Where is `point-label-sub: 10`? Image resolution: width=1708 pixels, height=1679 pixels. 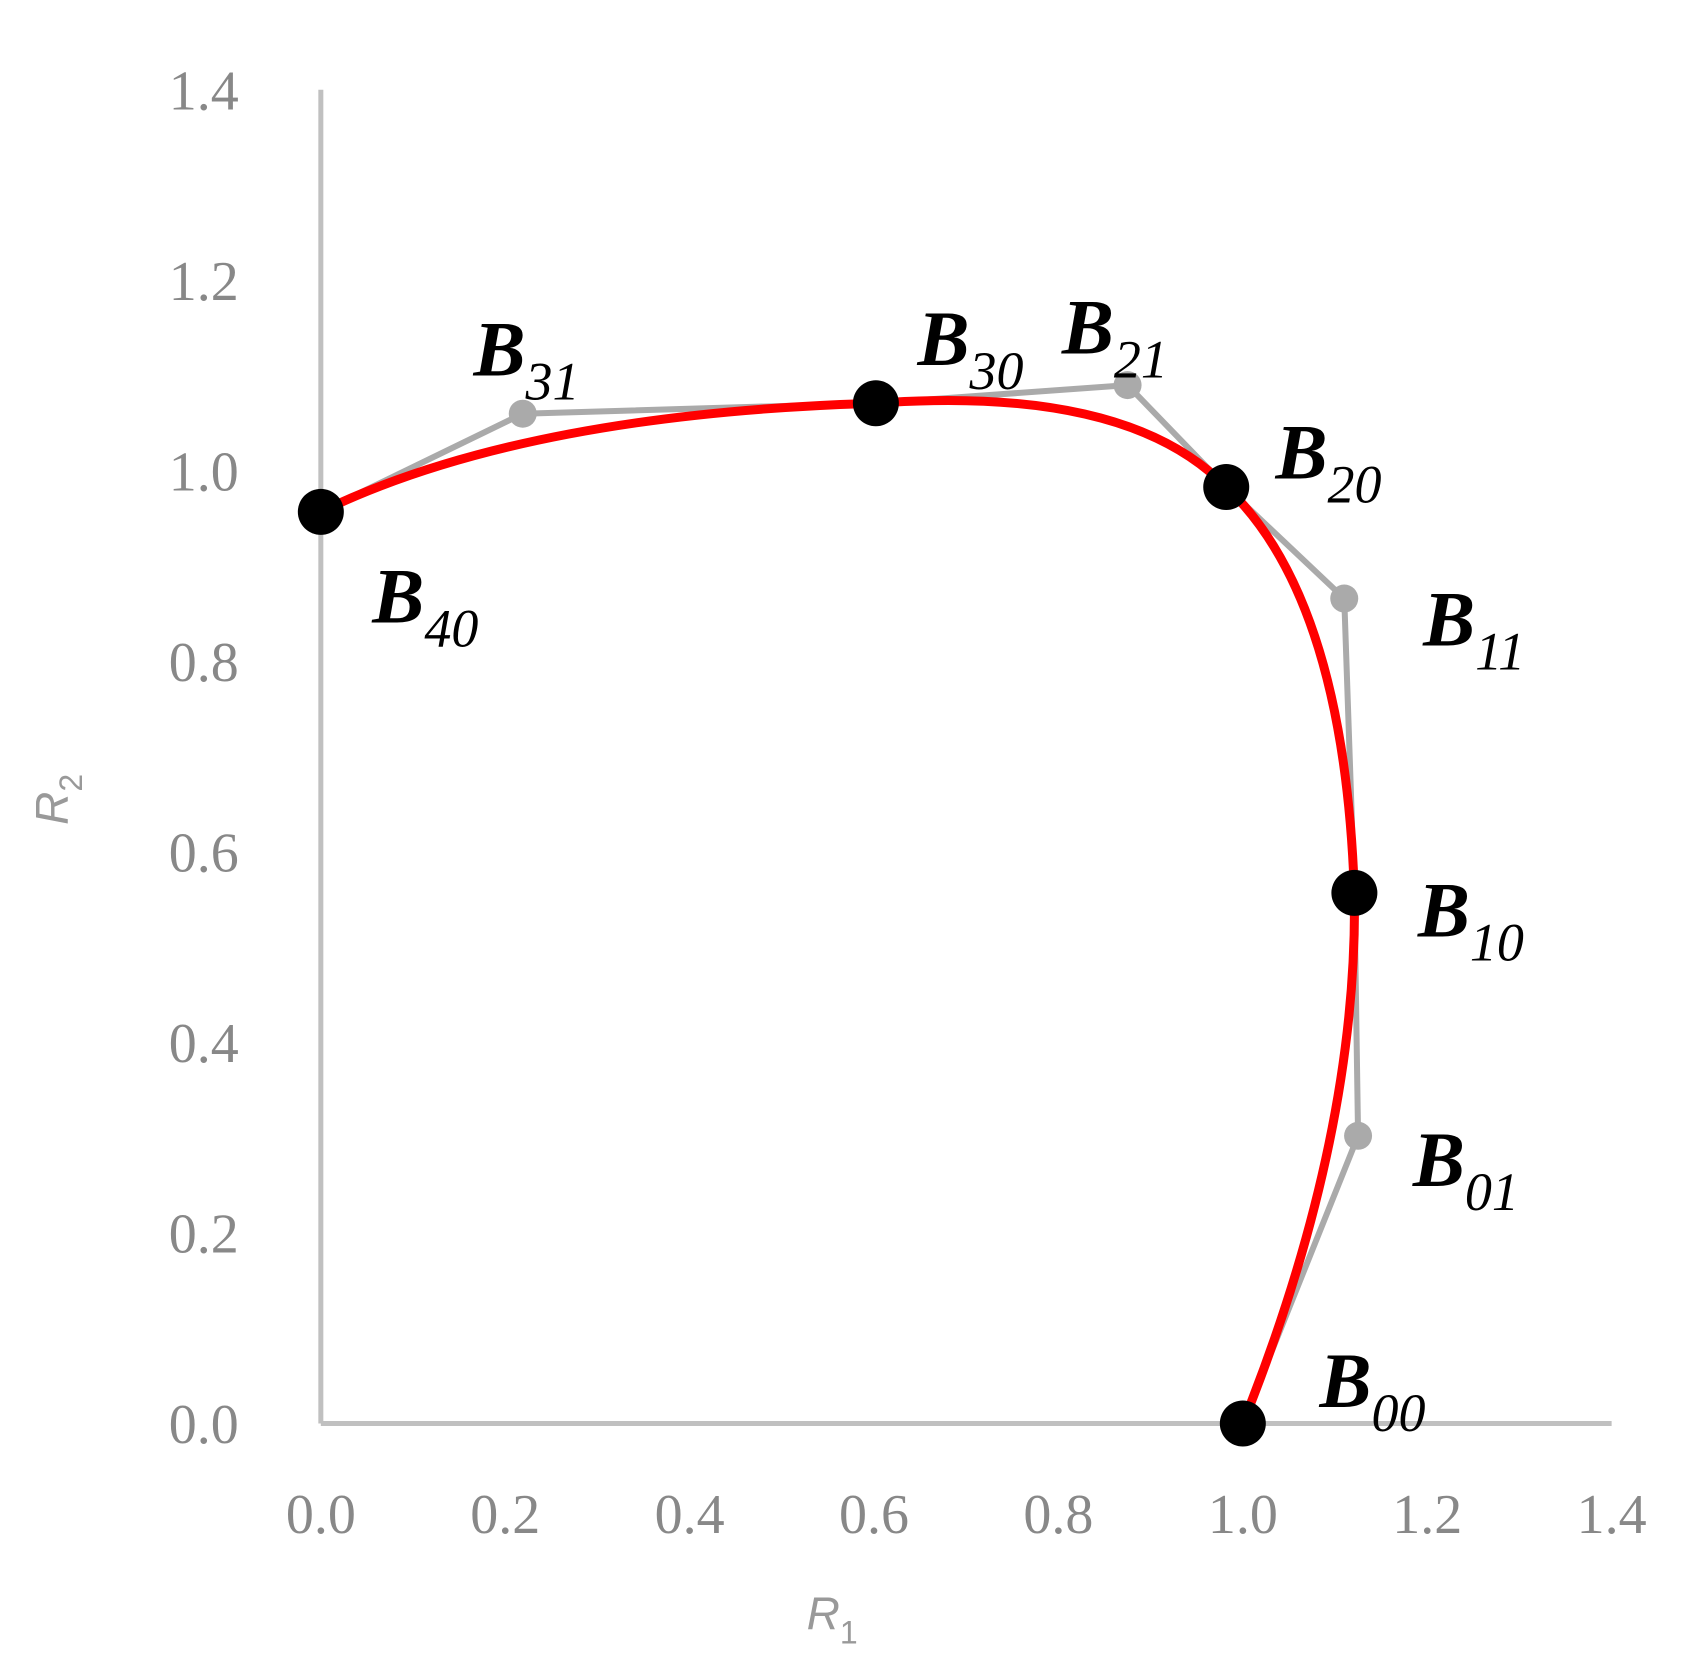
point-label-sub: 10 is located at coordinates (1497, 943).